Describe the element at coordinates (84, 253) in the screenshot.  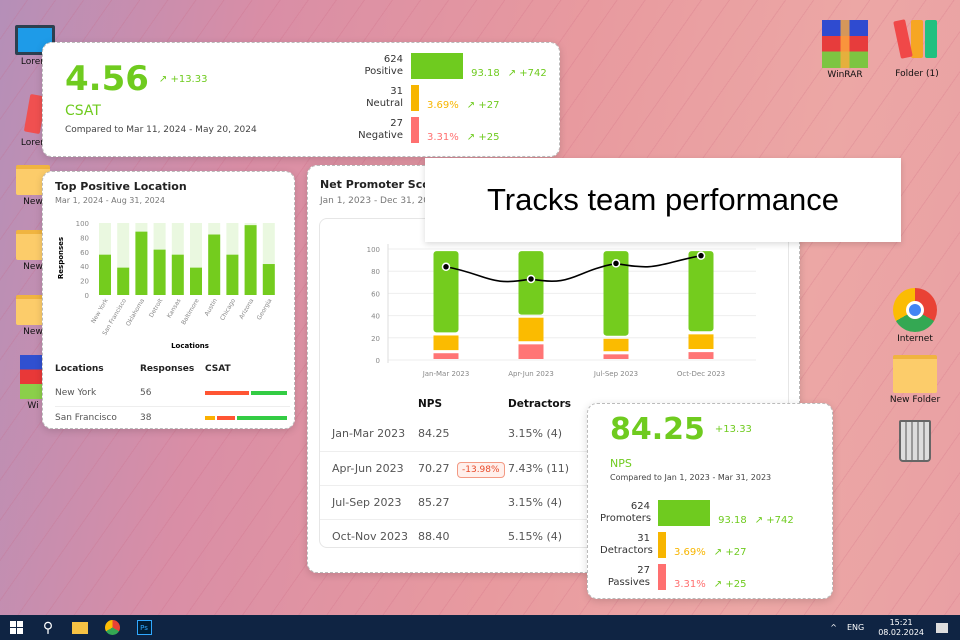
I see `y-tick-label: 60` at that location.